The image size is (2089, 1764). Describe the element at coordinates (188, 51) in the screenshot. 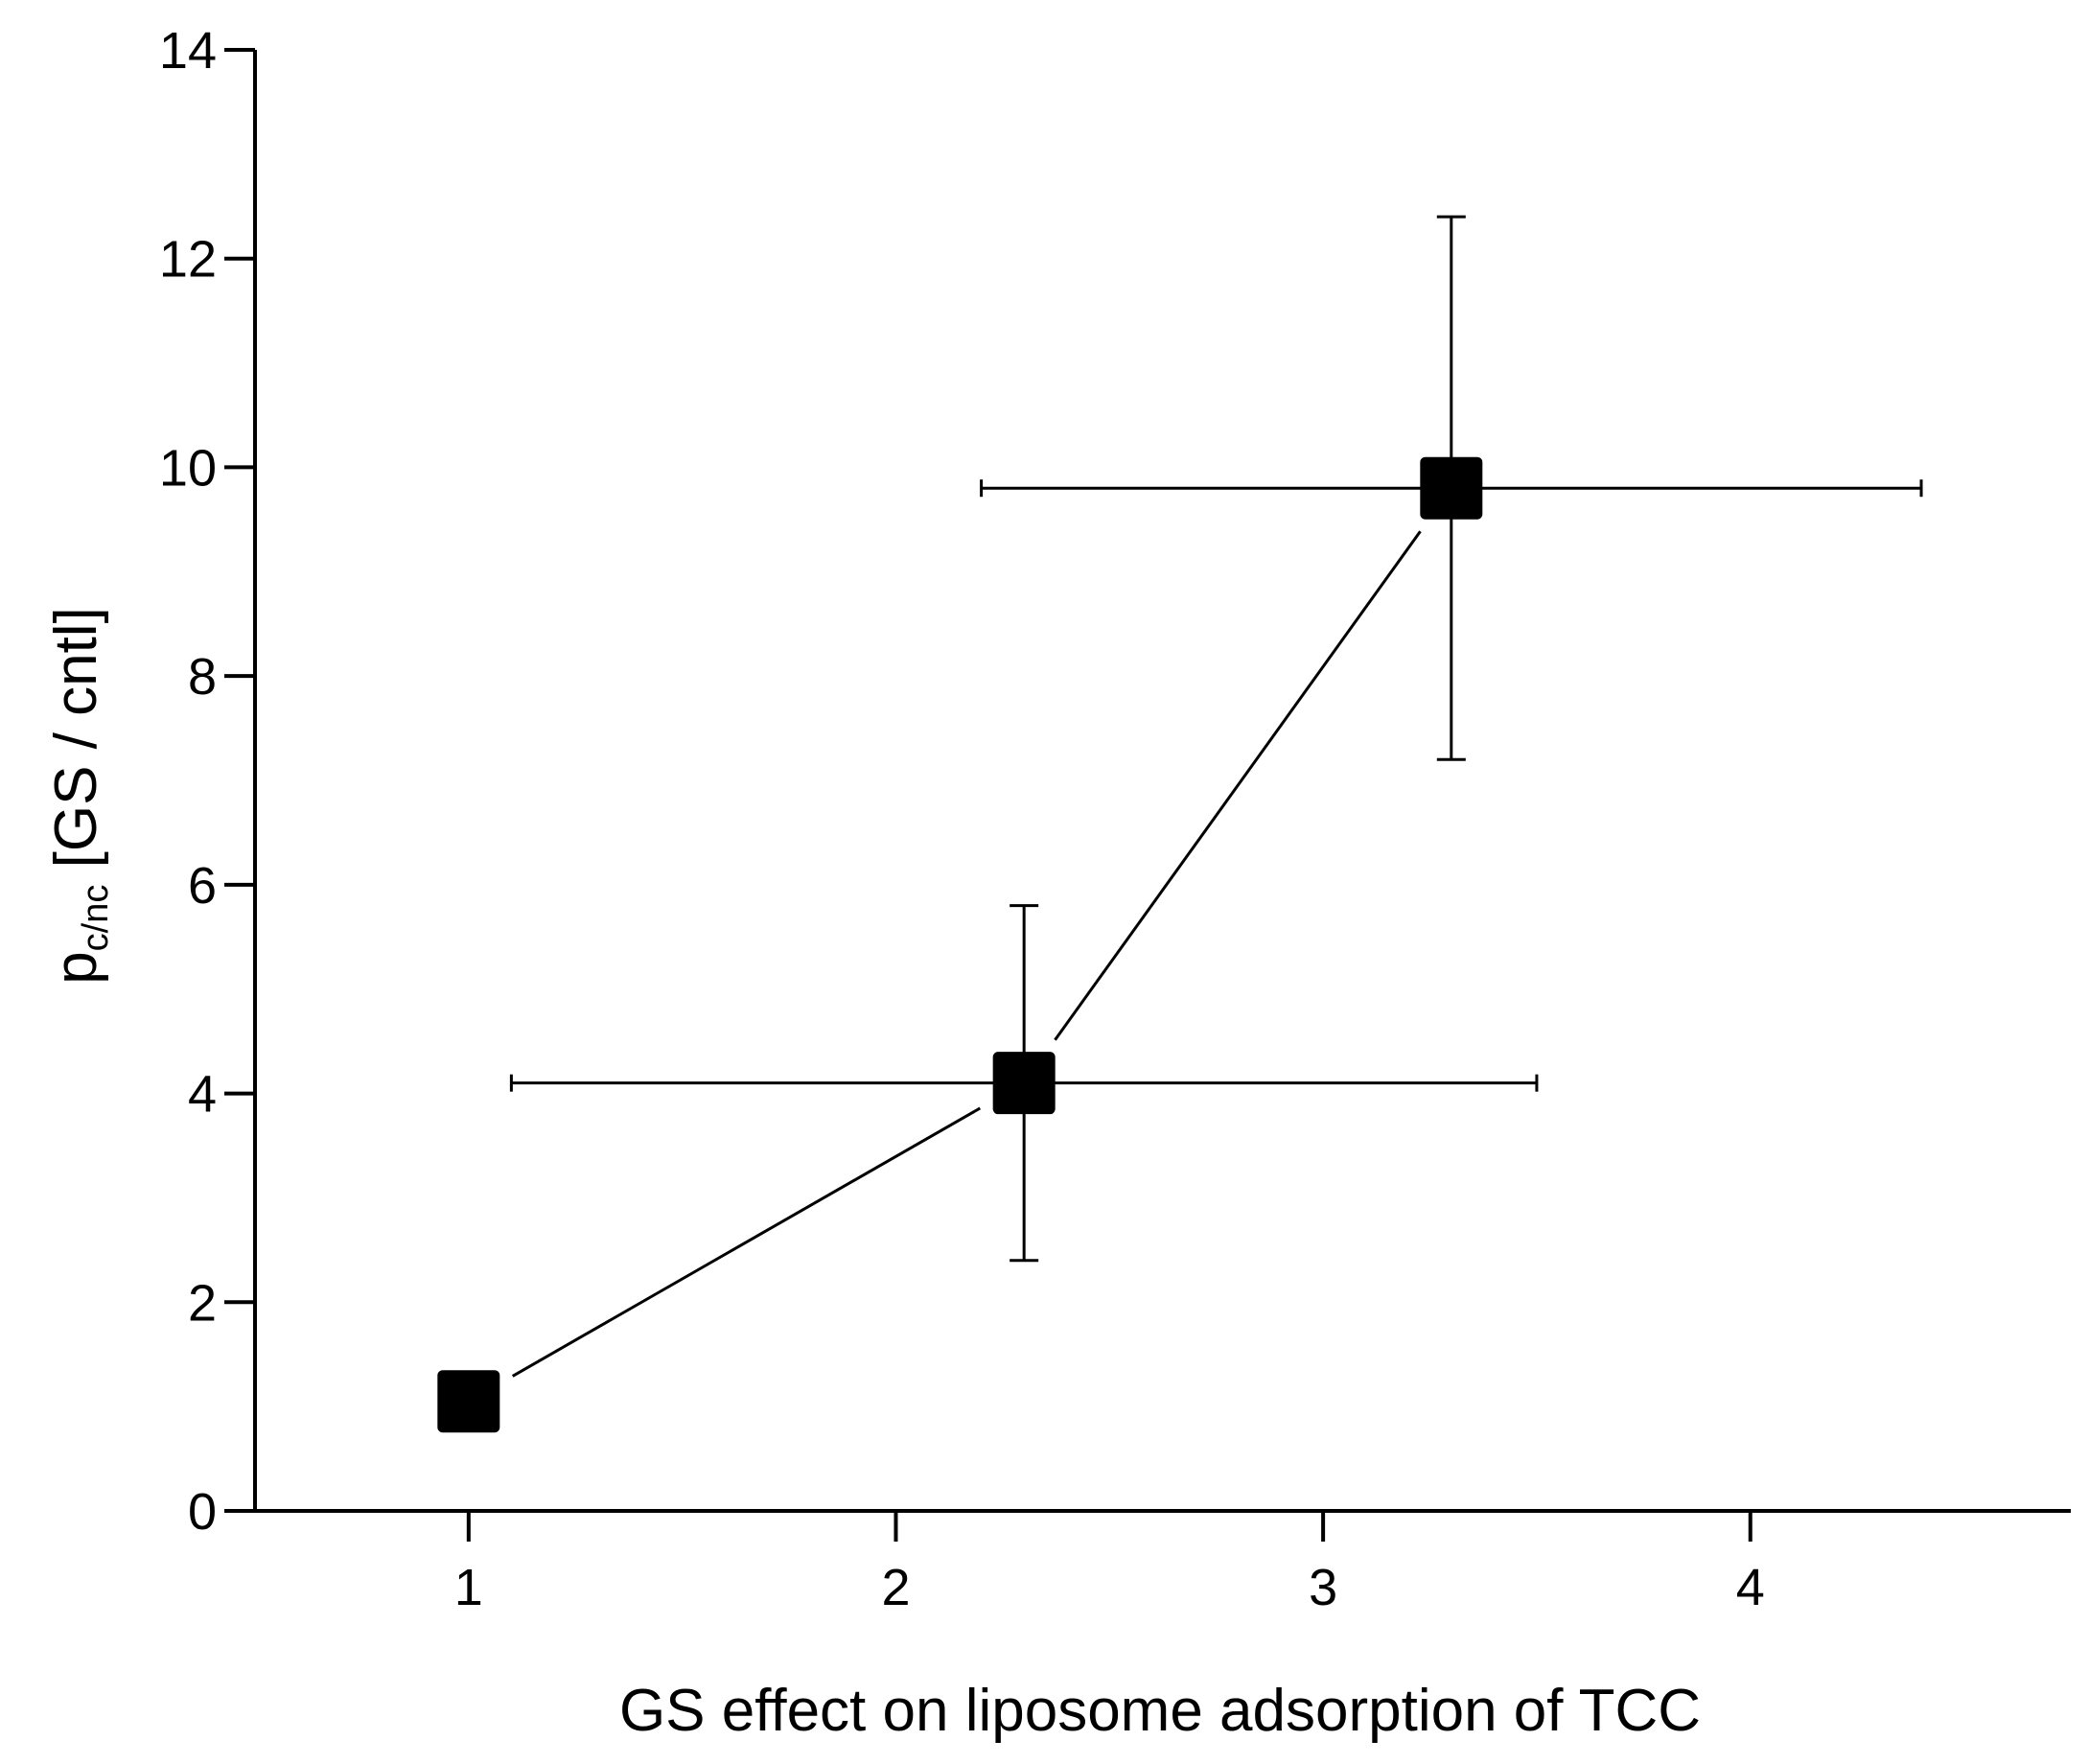

I see `y-tick-label: 14` at that location.